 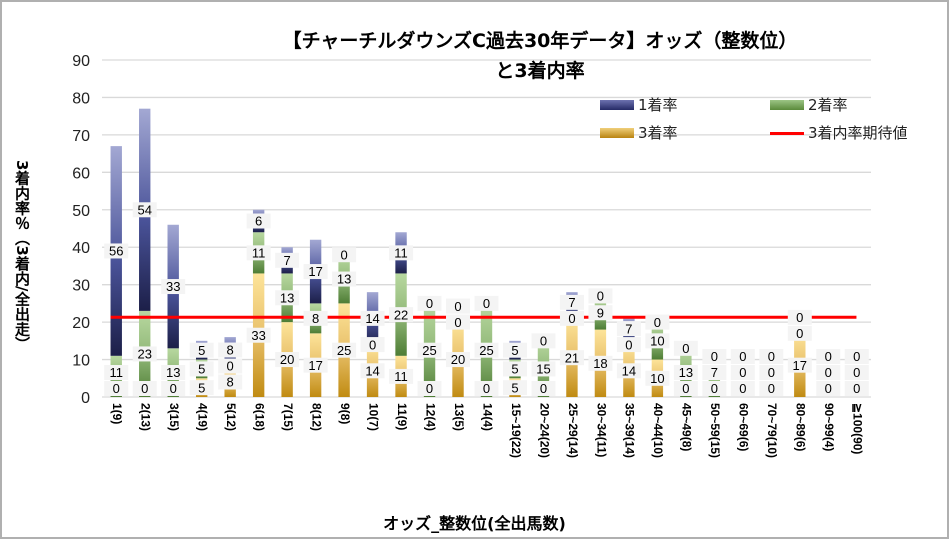 What do you see at coordinates (459, 417) in the screenshot?
I see `x-tick-label: 13(5)` at bounding box center [459, 417].